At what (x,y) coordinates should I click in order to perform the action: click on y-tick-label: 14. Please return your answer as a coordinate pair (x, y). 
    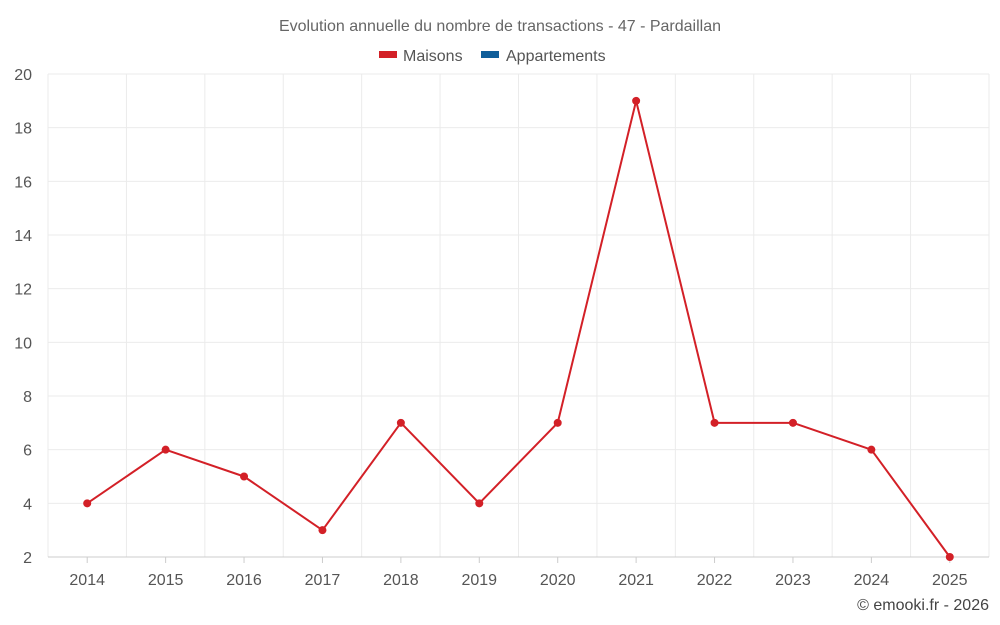
    Looking at the image, I should click on (23, 236).